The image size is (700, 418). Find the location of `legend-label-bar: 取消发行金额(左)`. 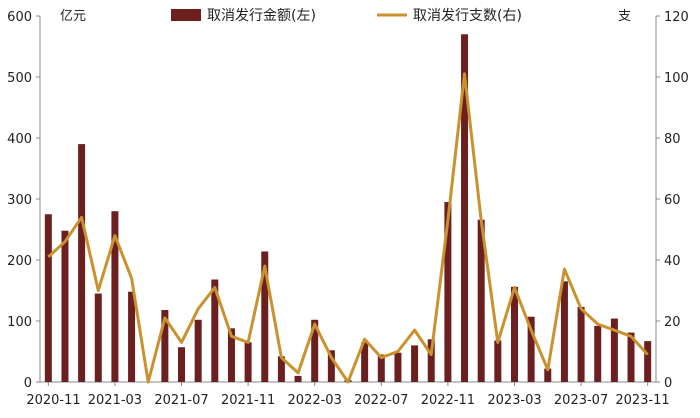

legend-label-bar: 取消发行金额(左) is located at coordinates (261, 16).